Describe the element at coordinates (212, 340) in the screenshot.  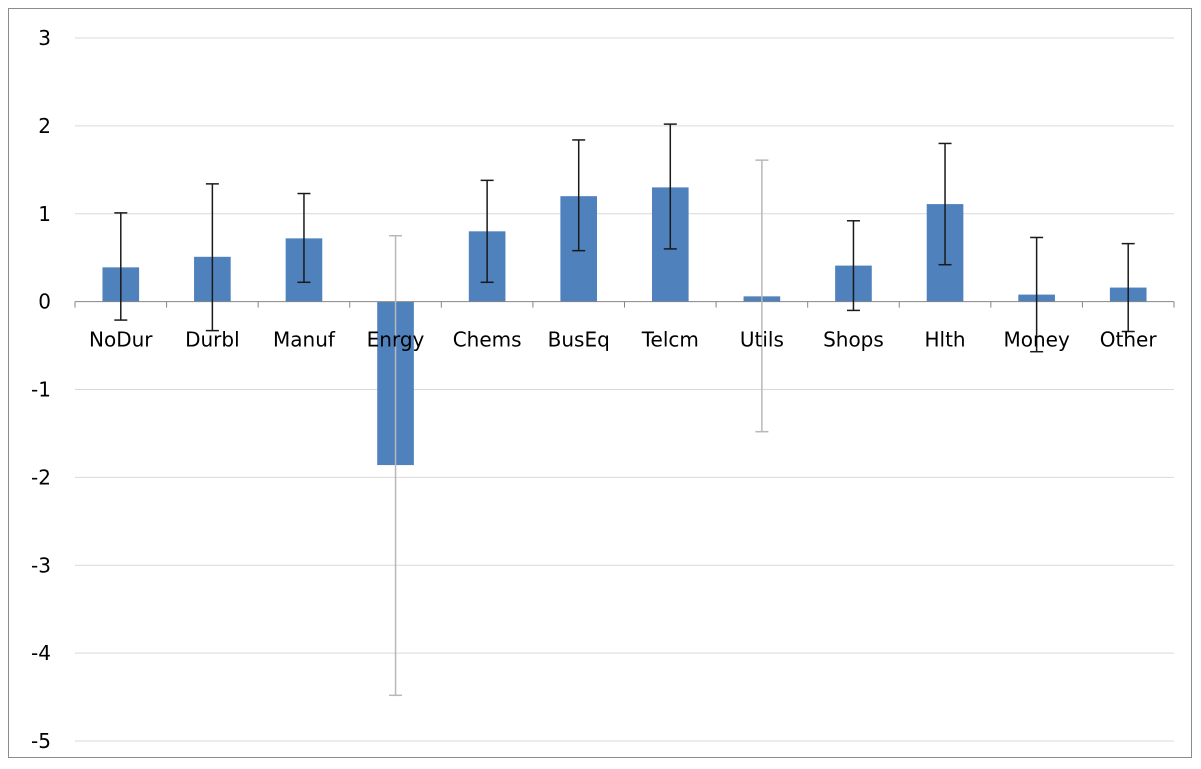
I see `x-category-label: Durbl` at that location.